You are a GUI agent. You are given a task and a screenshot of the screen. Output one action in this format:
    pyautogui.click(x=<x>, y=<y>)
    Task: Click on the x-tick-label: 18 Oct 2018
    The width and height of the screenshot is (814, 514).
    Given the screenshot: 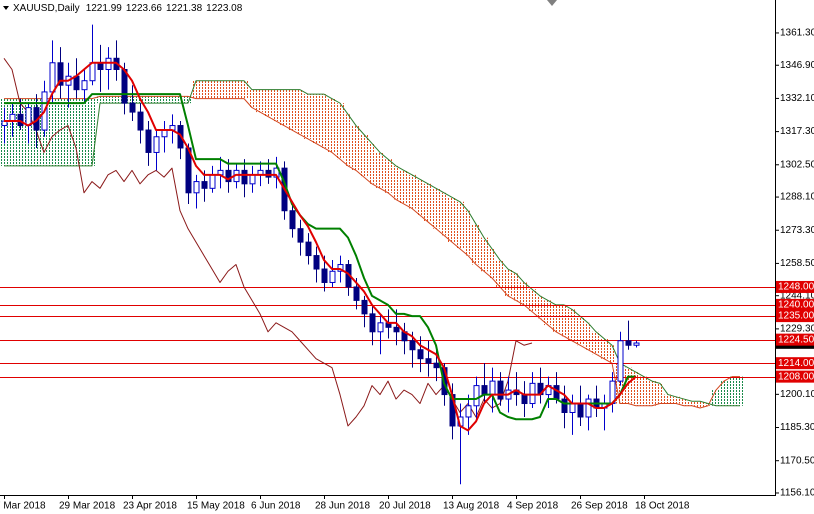 What is the action you would take?
    pyautogui.click(x=662, y=506)
    